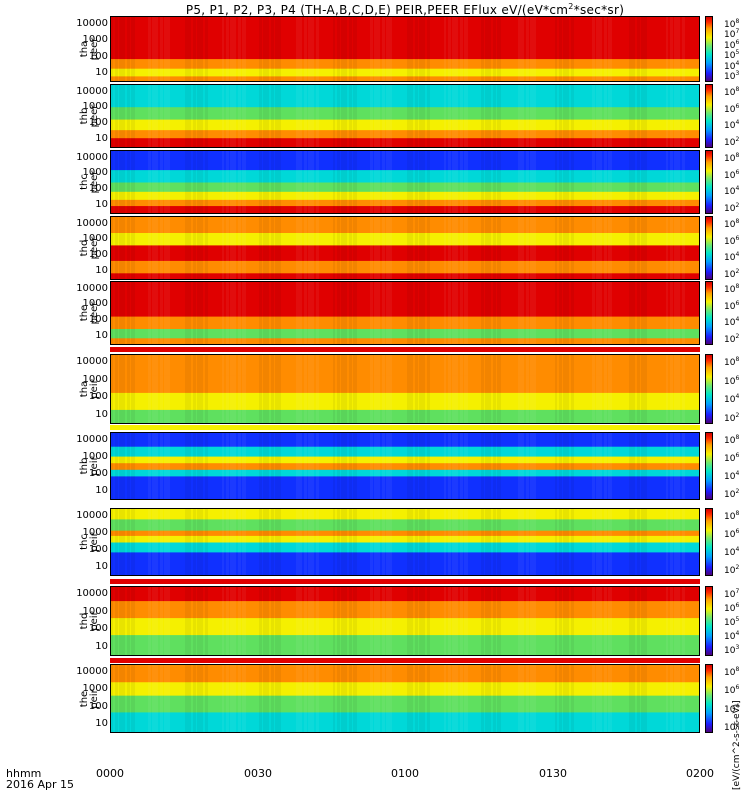  What do you see at coordinates (101, 204) in the screenshot?
I see `y-tick: 10` at bounding box center [101, 204].